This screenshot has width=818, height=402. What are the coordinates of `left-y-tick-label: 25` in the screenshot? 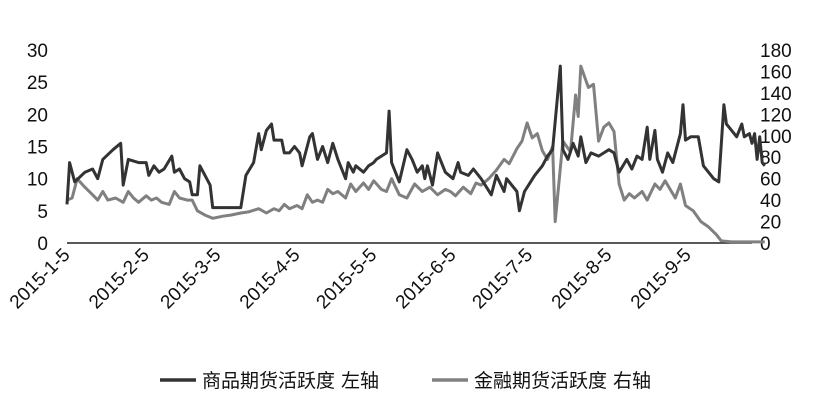 It's located at (37, 83).